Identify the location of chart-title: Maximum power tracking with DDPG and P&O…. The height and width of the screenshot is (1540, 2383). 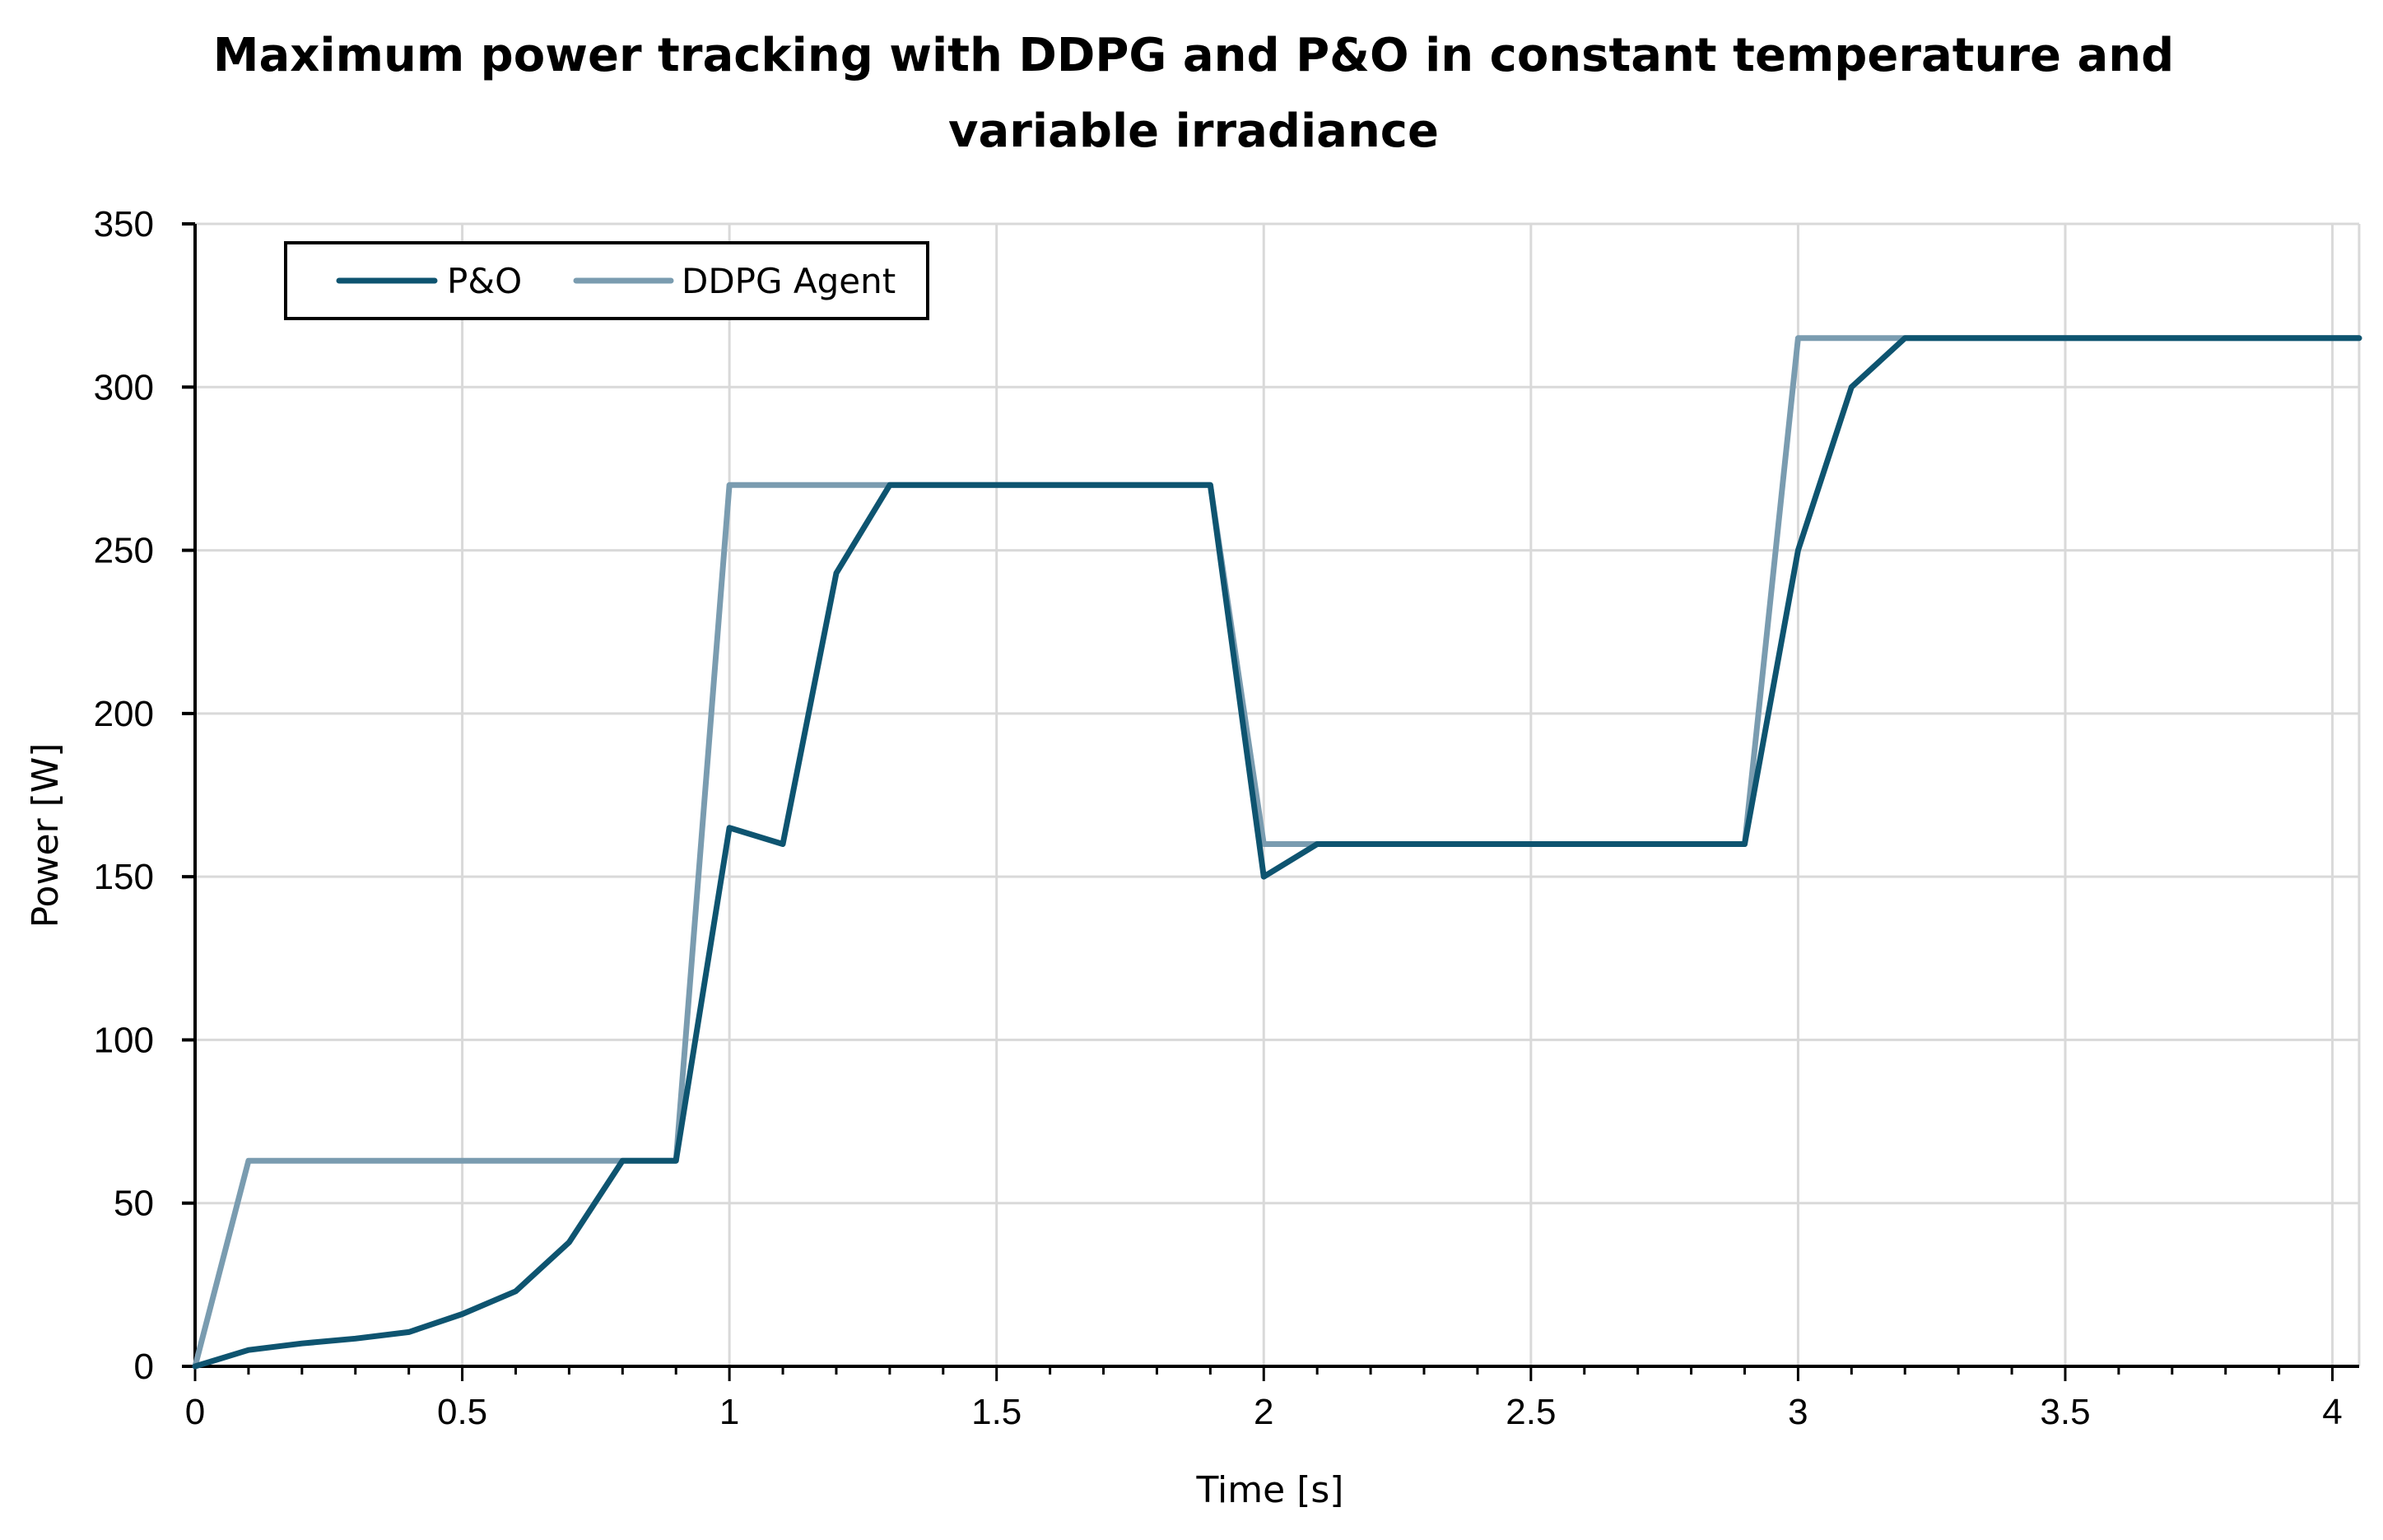
(1193, 94).